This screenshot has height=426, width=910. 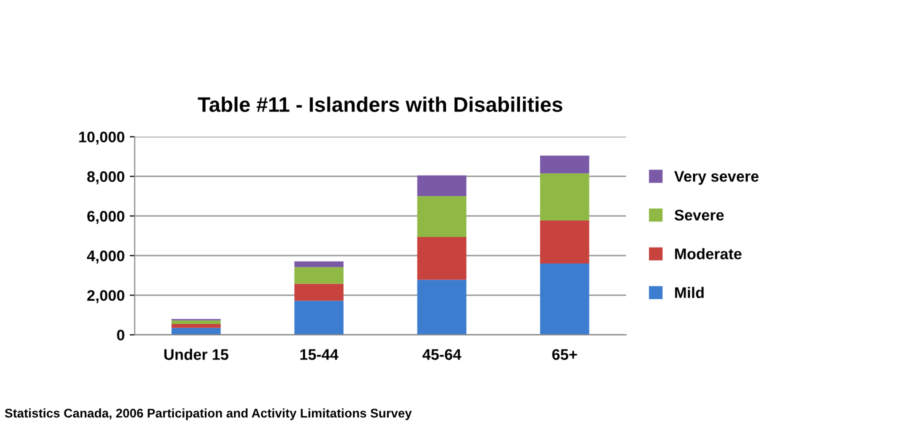 What do you see at coordinates (716, 178) in the screenshot?
I see `legend-label: Very severe` at bounding box center [716, 178].